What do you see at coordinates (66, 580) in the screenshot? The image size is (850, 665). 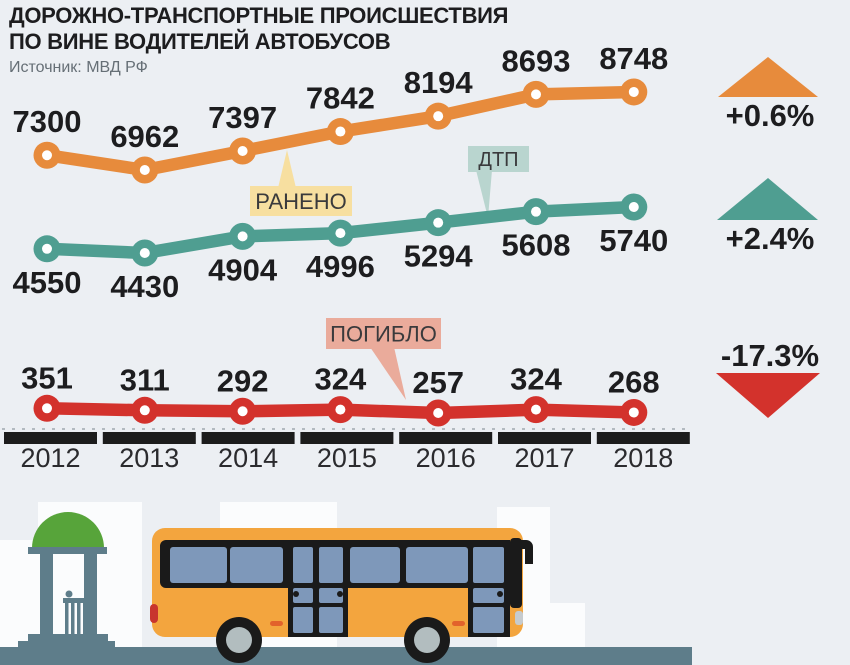 I see `rotunda-icon` at bounding box center [66, 580].